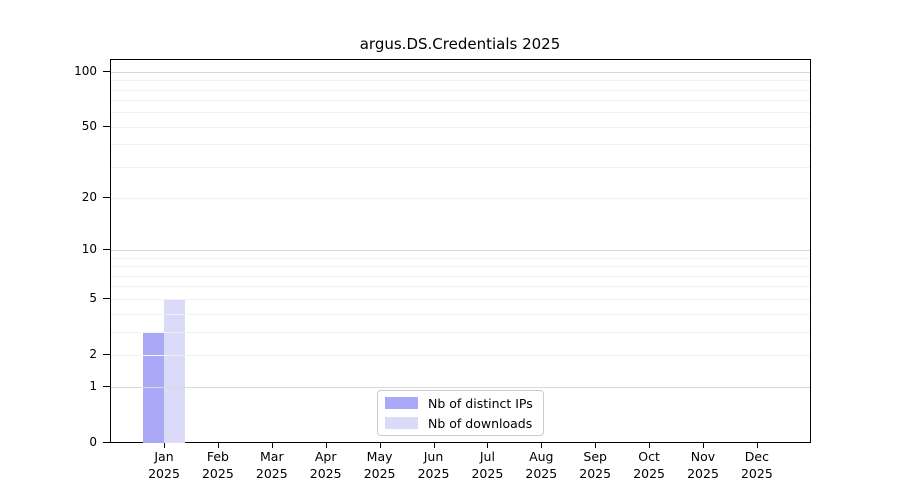 The image size is (900, 500). I want to click on bar-jan-nb-of-distinct-ips, so click(153, 387).